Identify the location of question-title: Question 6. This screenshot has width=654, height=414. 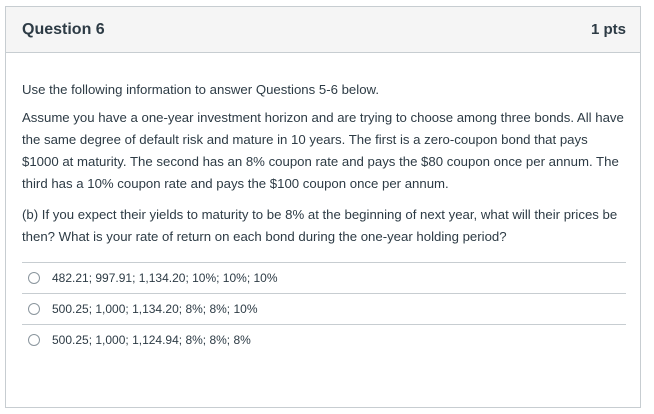
(63, 29).